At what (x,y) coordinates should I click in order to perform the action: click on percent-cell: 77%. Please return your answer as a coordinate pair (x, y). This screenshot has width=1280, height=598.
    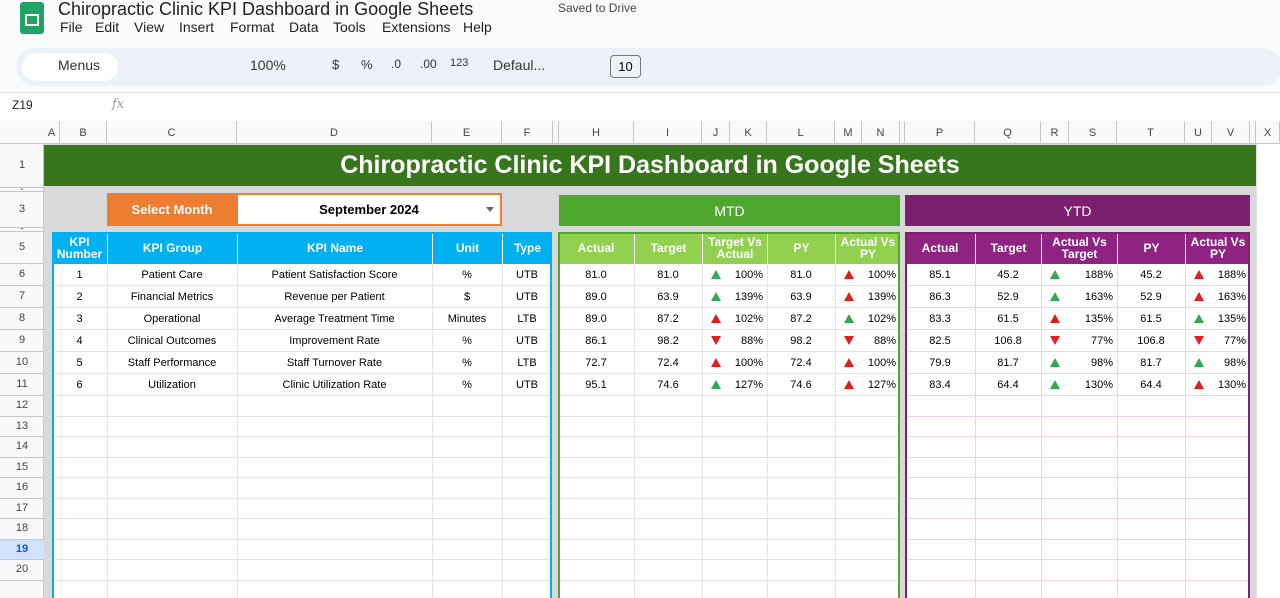
    Looking at the image, I should click on (1101, 341).